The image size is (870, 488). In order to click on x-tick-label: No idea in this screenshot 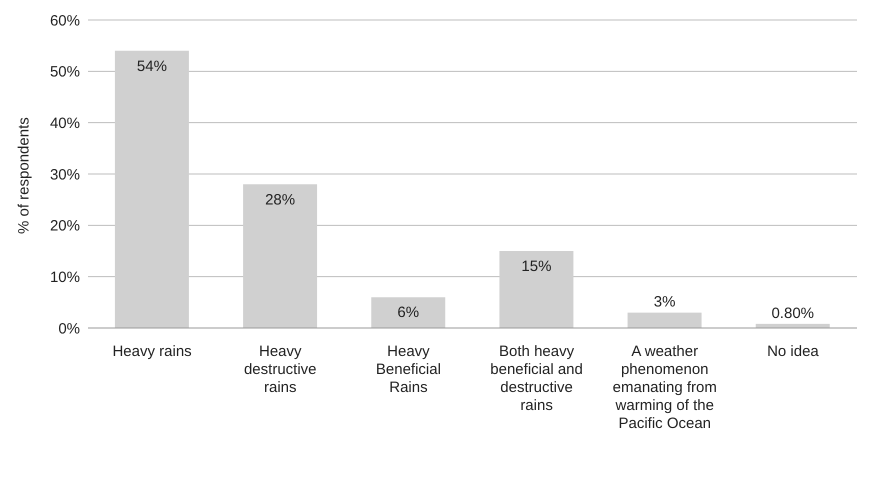, I will do `click(793, 351)`.